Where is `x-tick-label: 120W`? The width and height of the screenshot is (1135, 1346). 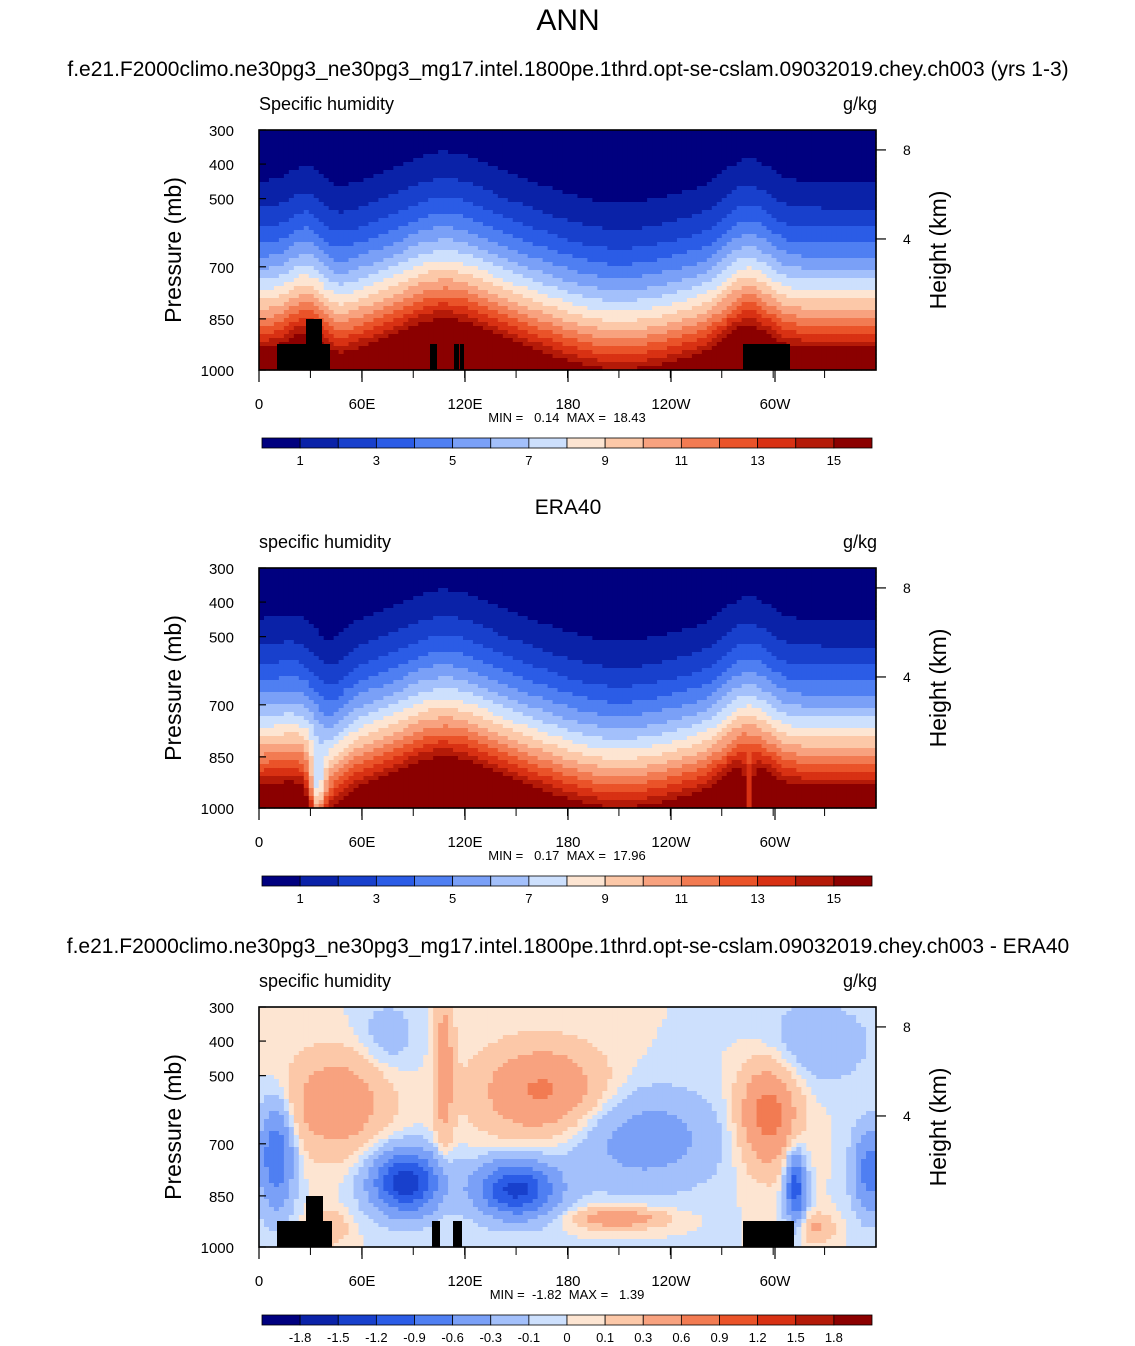
x-tick-label: 120W is located at coordinates (671, 404).